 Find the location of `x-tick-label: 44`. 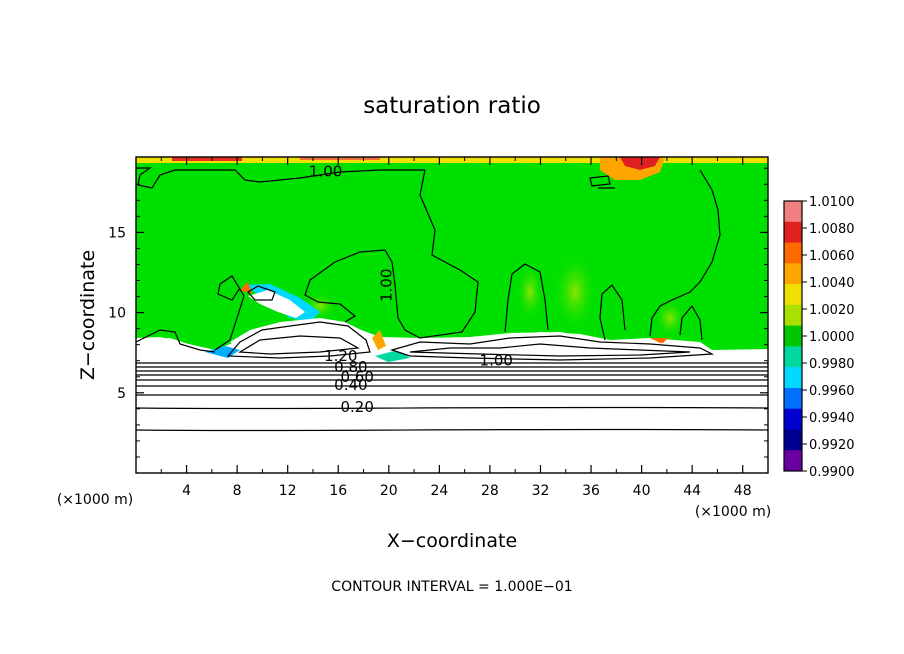

x-tick-label: 44 is located at coordinates (692, 491).